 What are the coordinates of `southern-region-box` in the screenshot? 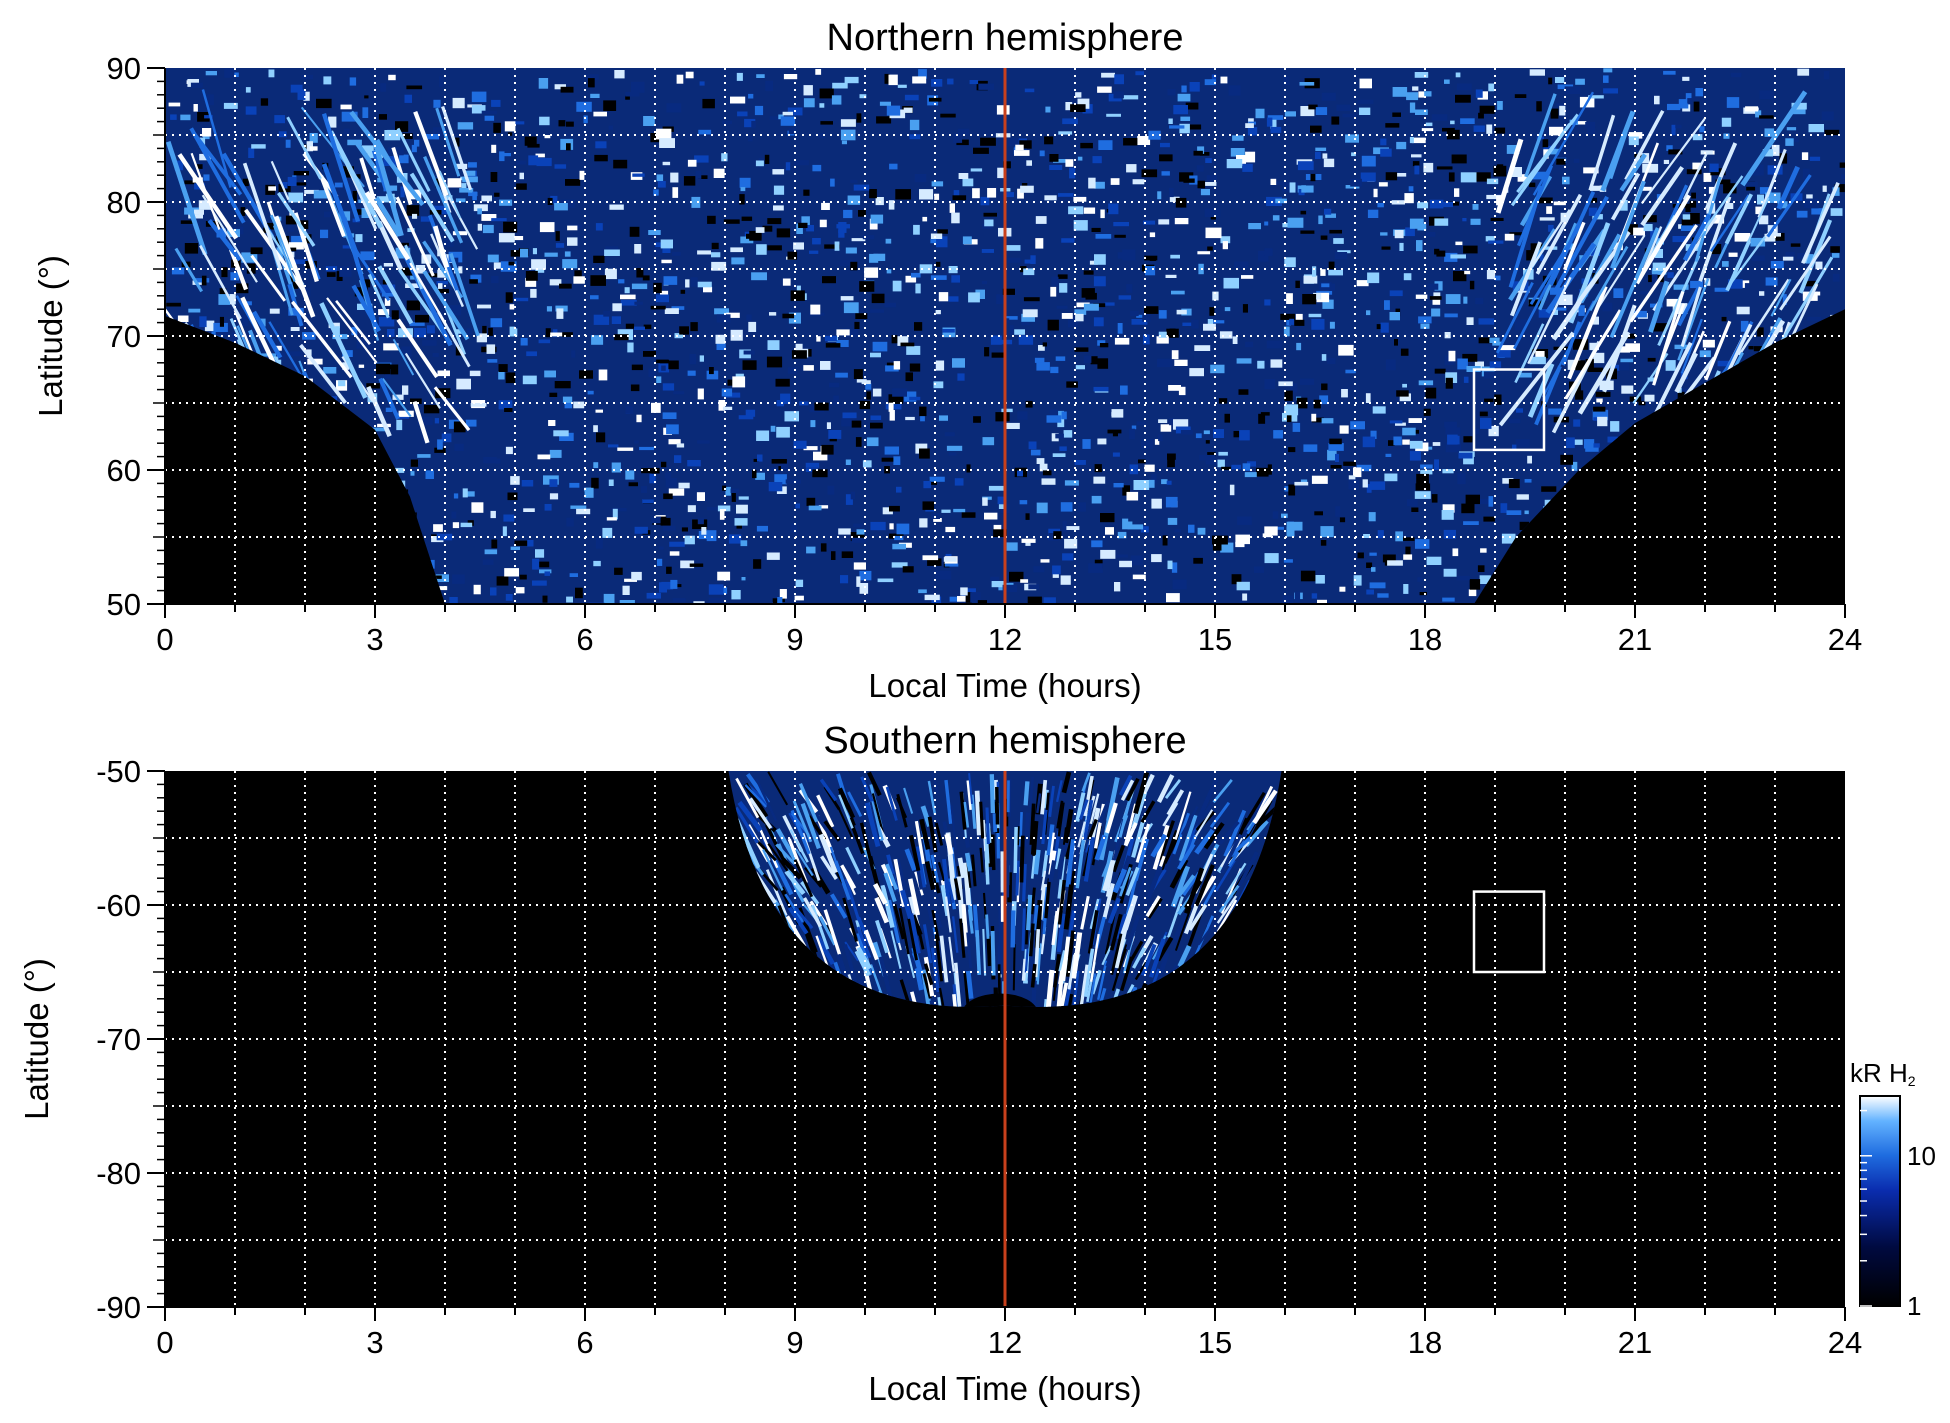 It's located at (1509, 932).